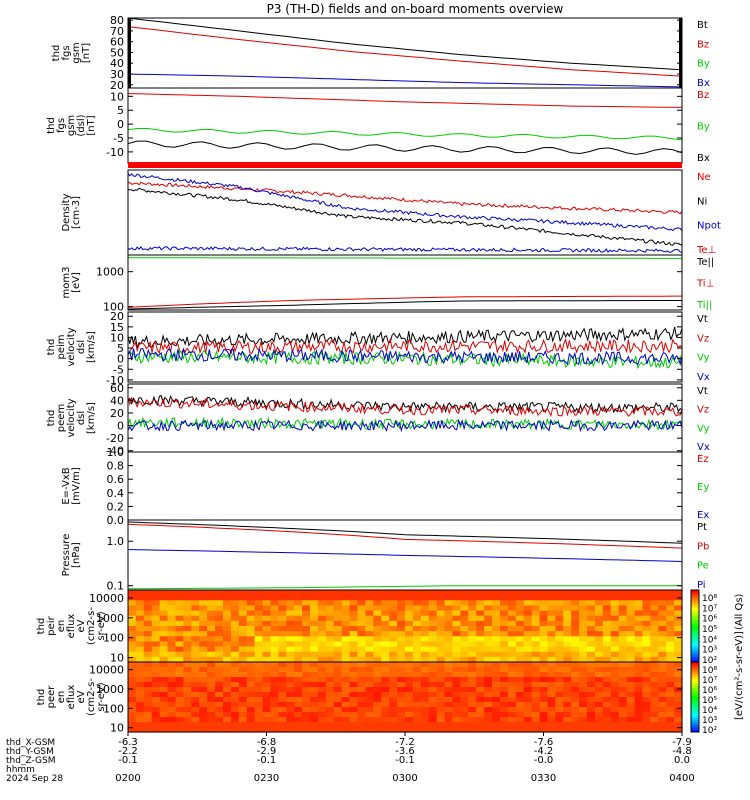 The image size is (750, 800). Describe the element at coordinates (405, 100) in the screenshot. I see `series-line-Bz` at that location.